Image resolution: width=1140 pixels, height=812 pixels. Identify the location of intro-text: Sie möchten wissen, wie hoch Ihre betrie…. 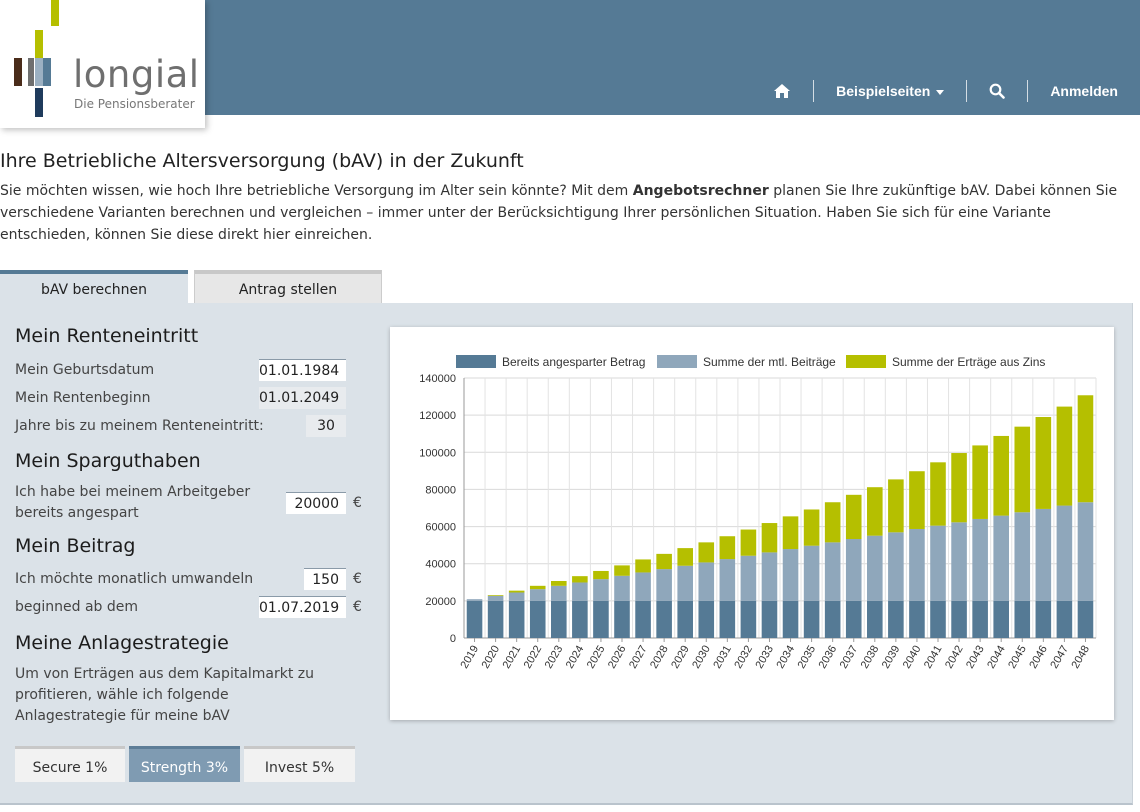
(565, 213).